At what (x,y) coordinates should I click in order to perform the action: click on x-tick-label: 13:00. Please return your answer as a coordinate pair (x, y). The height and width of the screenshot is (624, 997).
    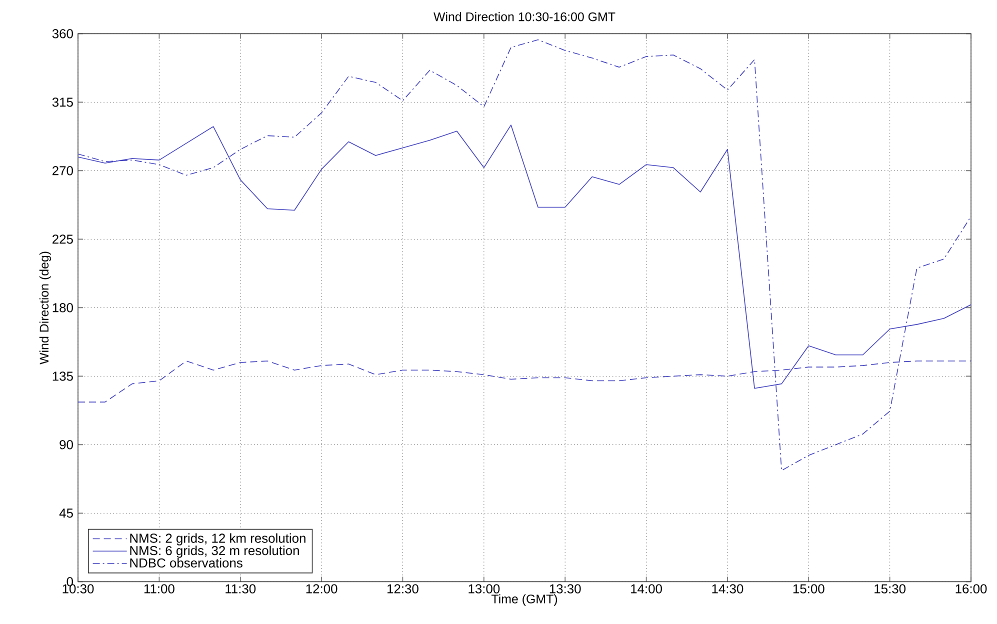
    Looking at the image, I should click on (484, 589).